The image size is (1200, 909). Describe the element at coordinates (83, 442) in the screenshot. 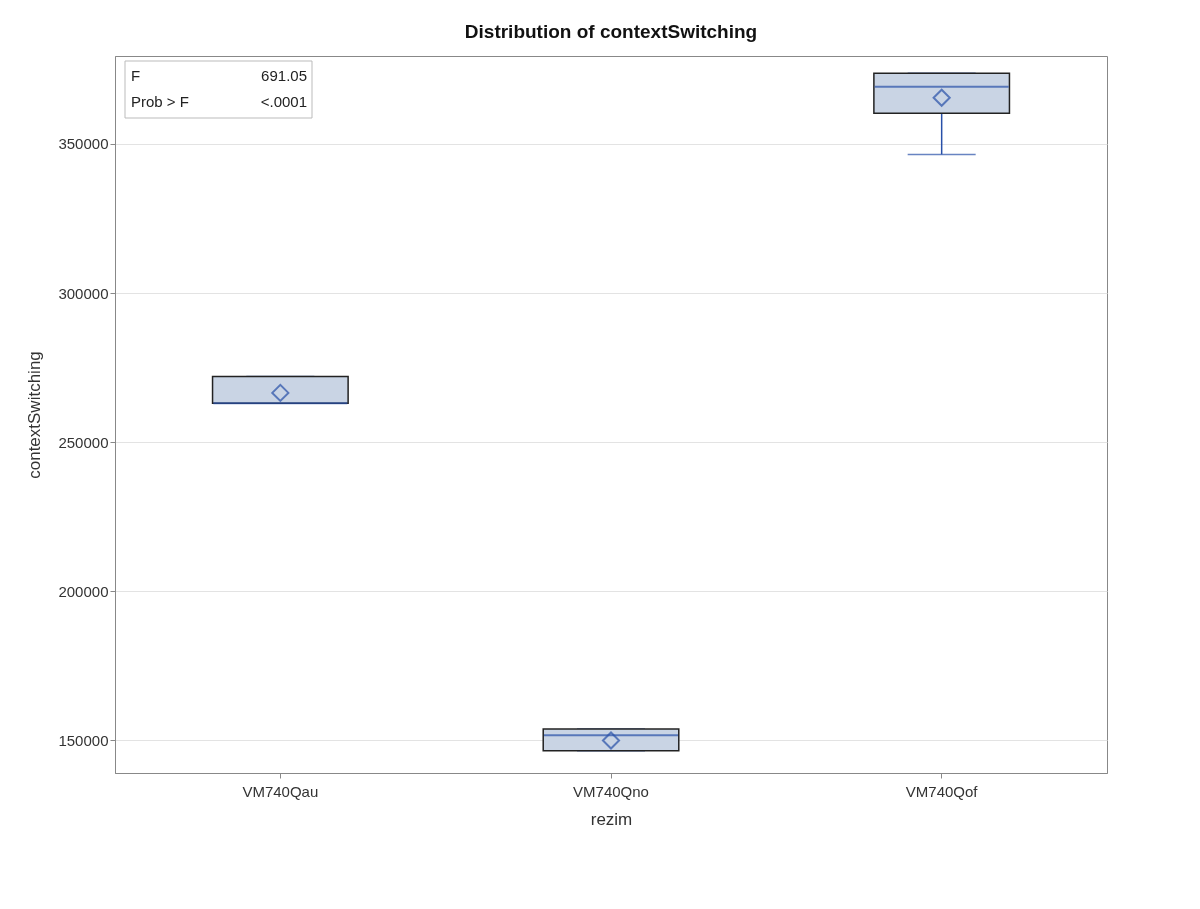

I see `y-tick-label: 250000` at that location.